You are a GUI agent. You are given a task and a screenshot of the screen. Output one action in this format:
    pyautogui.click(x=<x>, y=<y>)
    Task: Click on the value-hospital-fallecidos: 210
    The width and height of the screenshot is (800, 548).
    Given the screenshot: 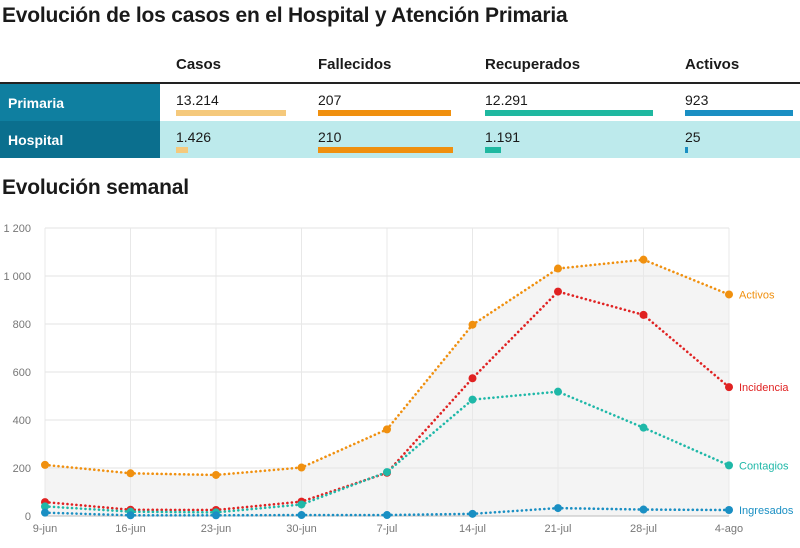 What is the action you would take?
    pyautogui.click(x=330, y=136)
    